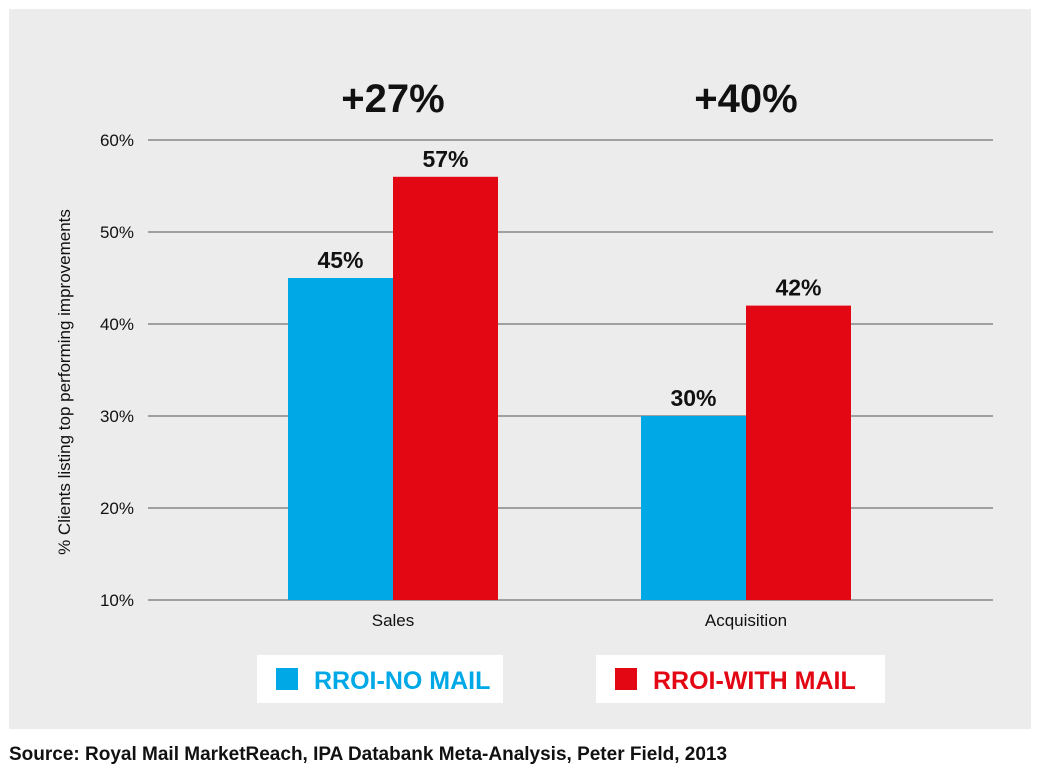 This screenshot has height=776, width=1040. What do you see at coordinates (340, 260) in the screenshot?
I see `bar-value-label: 45%` at bounding box center [340, 260].